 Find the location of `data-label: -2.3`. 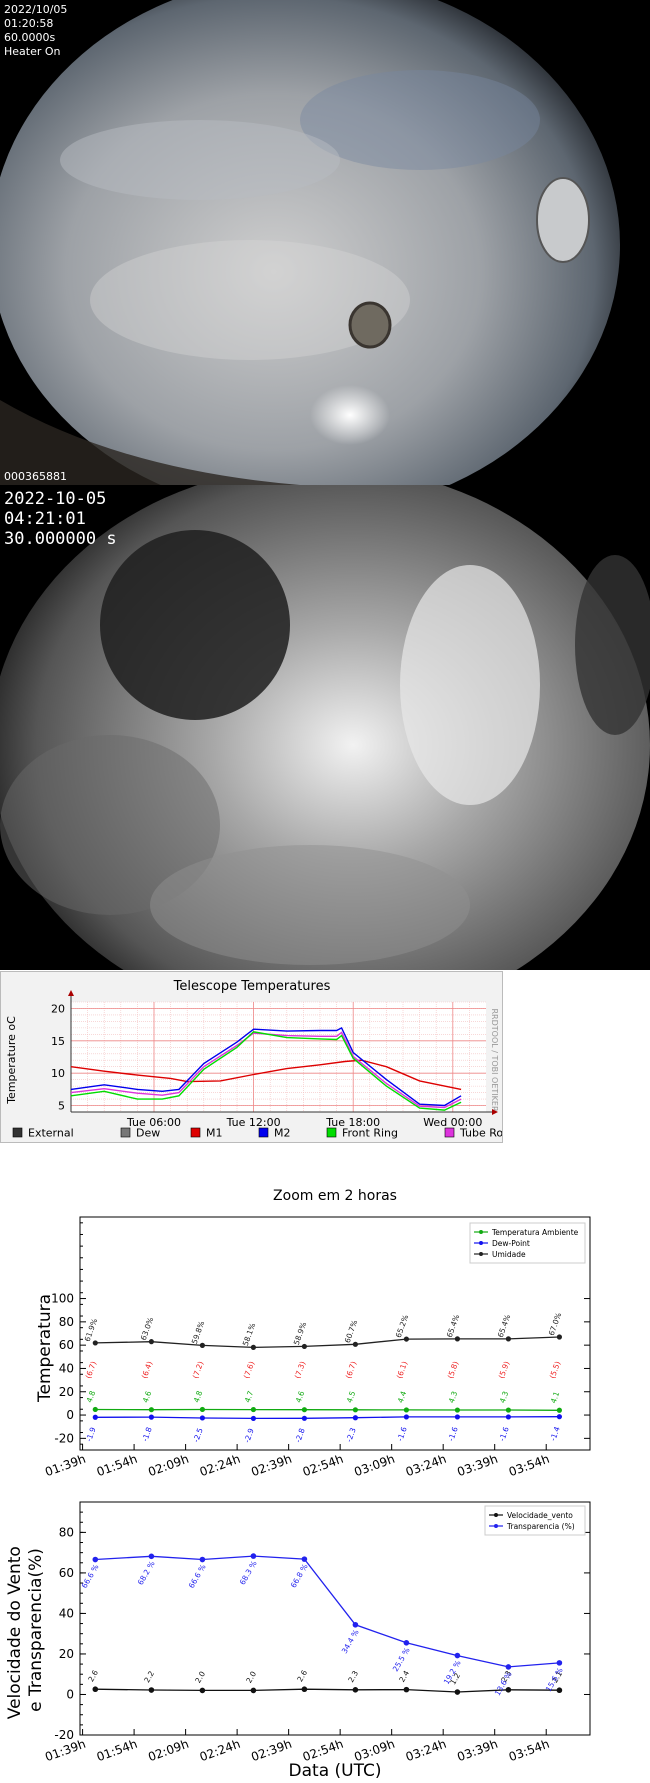

data-label: -2.3 is located at coordinates (351, 1434).